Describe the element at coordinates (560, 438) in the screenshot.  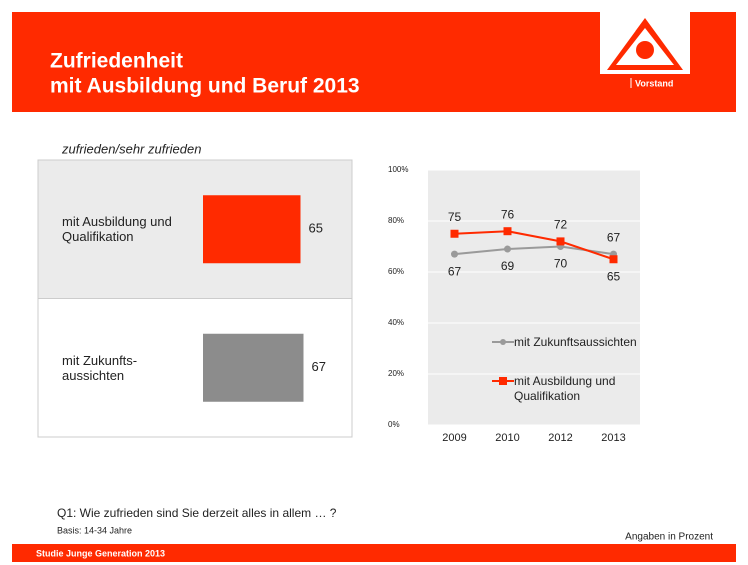
I see `x-tick-label: 2012` at that location.